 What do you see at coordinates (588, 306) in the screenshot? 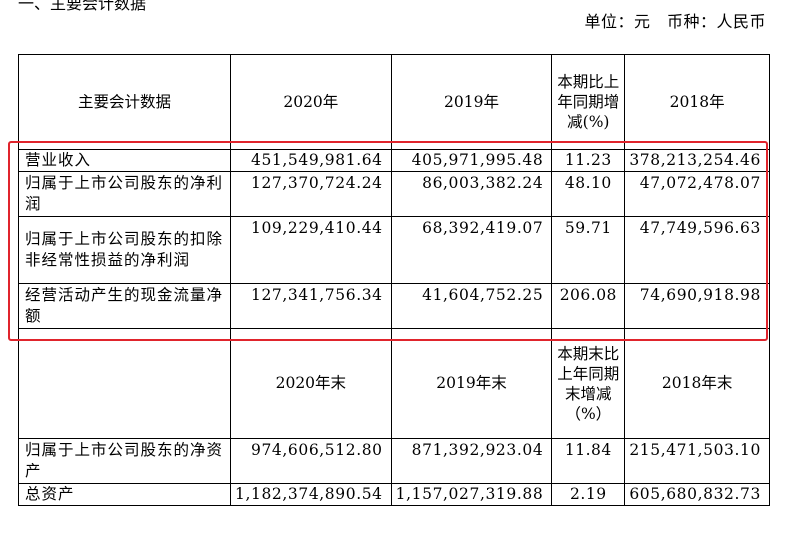
I see `value-change: 206.08` at bounding box center [588, 306].